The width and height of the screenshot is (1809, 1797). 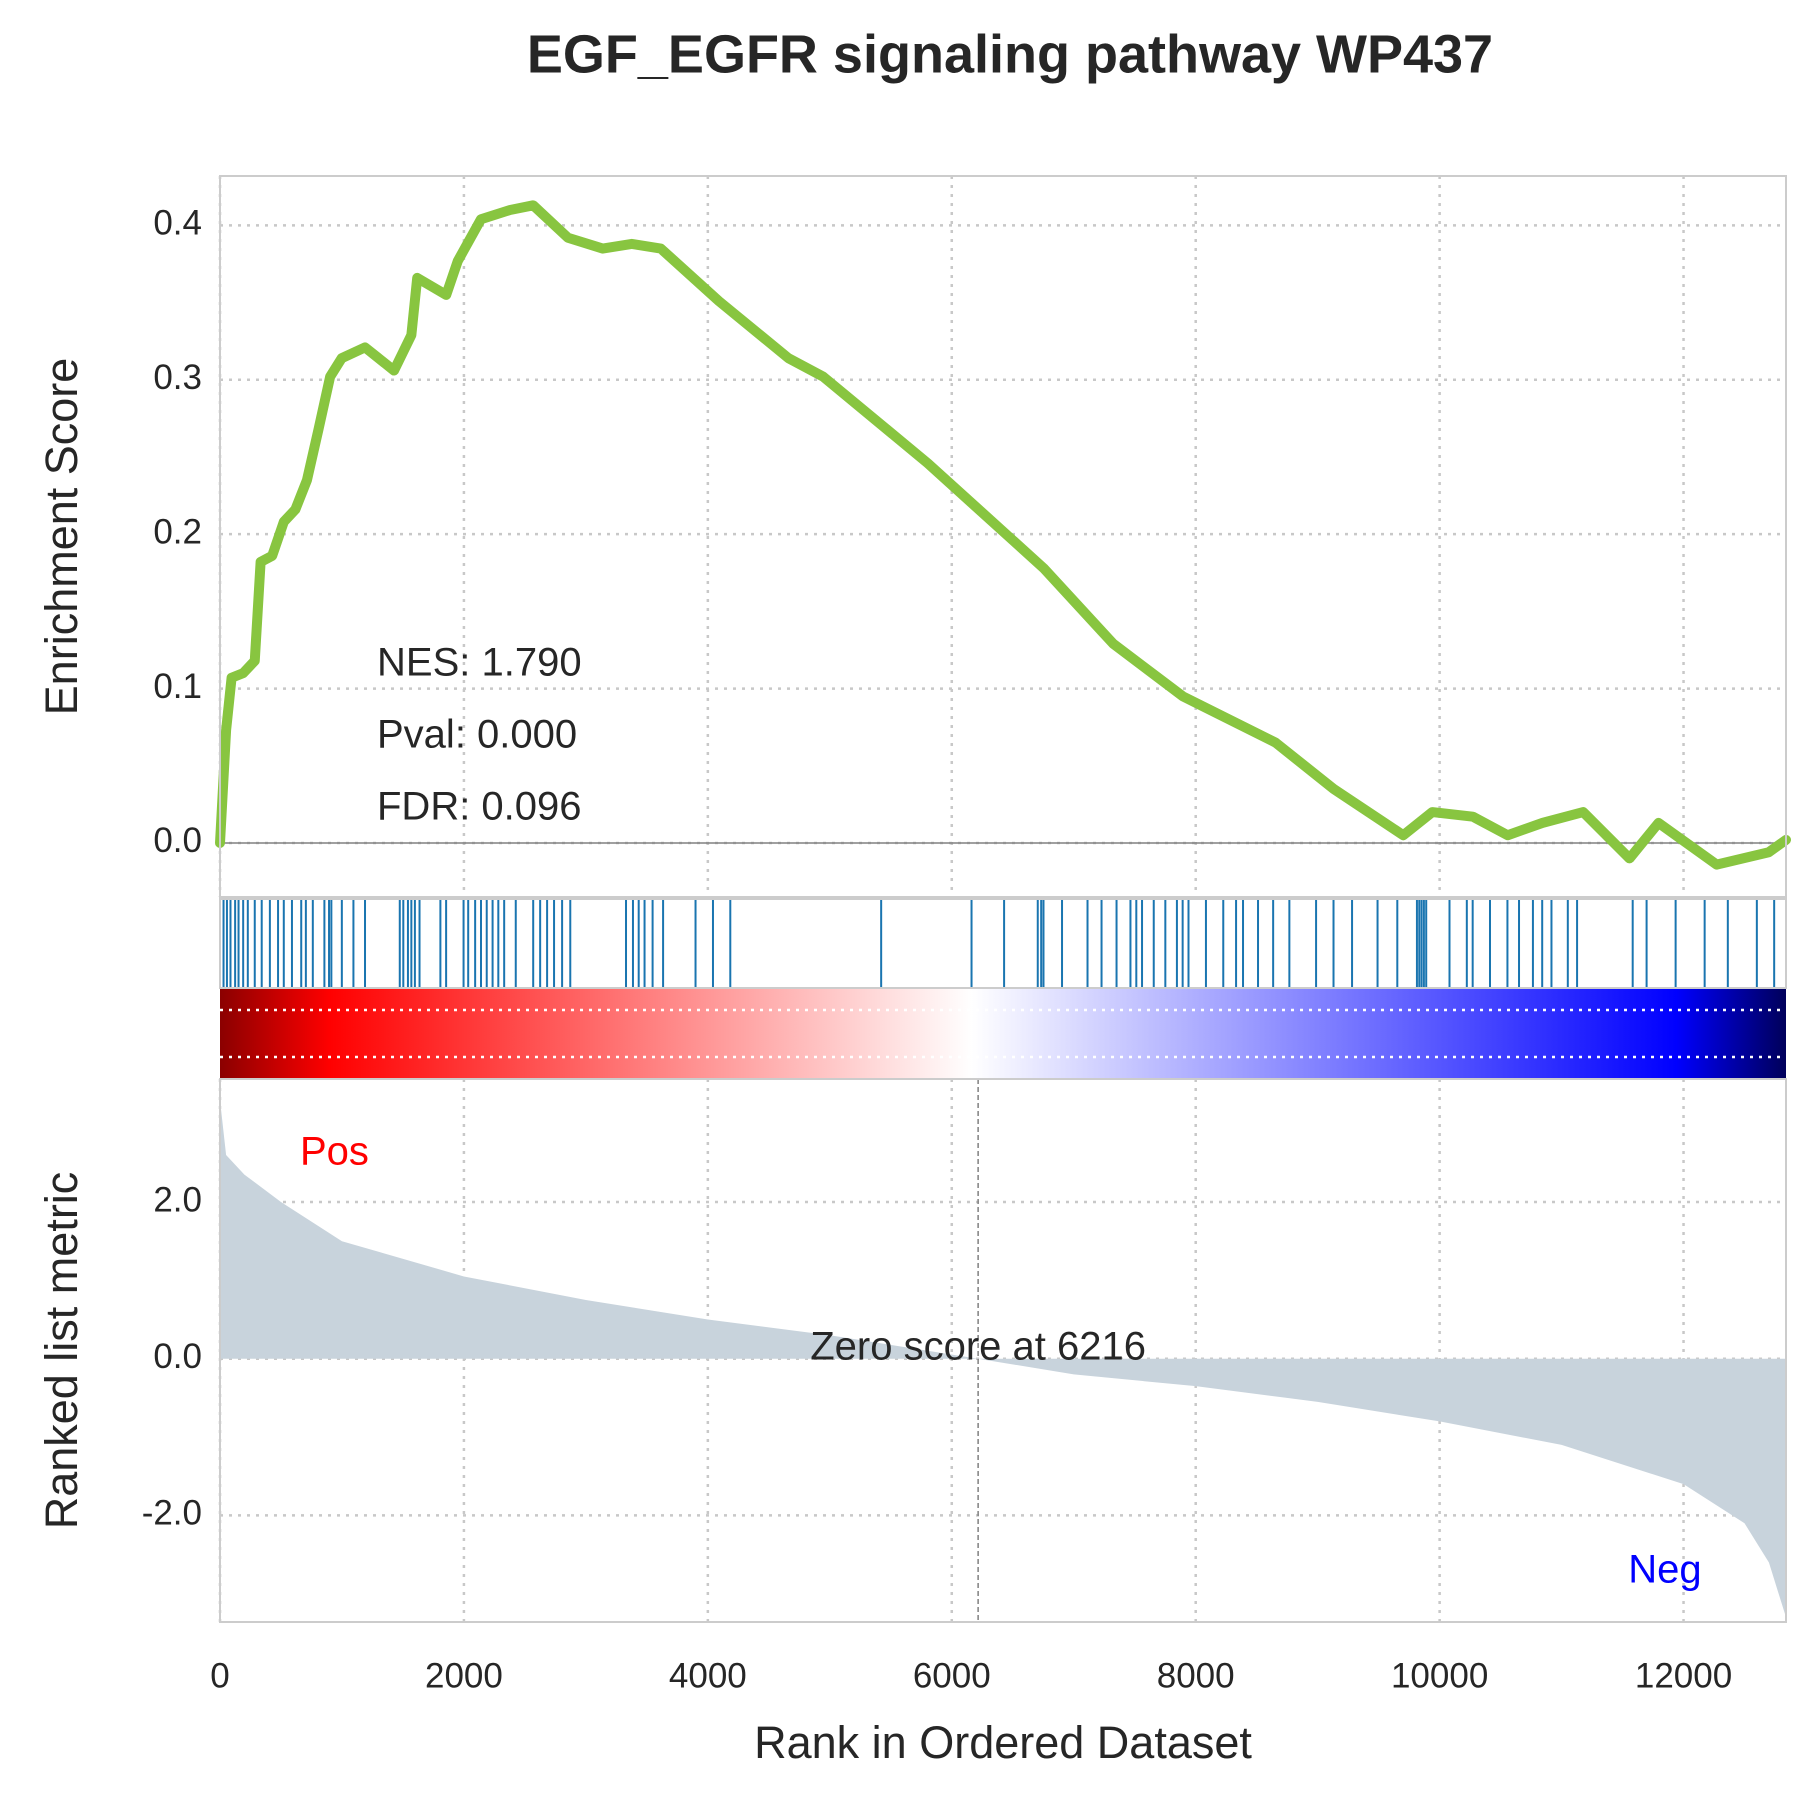 What do you see at coordinates (177, 377) in the screenshot?
I see `y-tick-label: 0.3` at bounding box center [177, 377].